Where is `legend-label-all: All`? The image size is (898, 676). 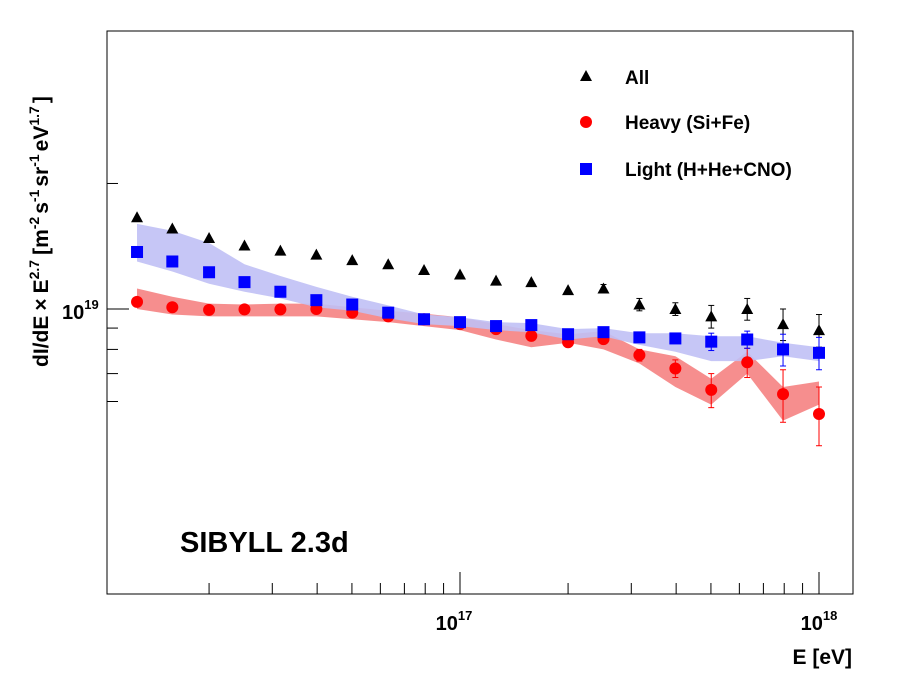
legend-label-all: All is located at coordinates (637, 78).